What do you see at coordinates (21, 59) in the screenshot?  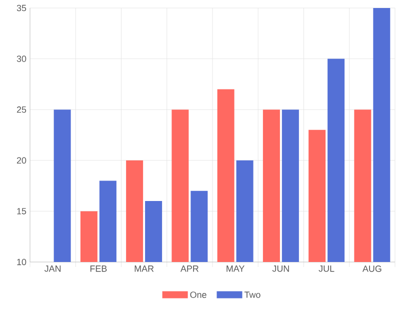 I see `y-tick-label: 30` at bounding box center [21, 59].